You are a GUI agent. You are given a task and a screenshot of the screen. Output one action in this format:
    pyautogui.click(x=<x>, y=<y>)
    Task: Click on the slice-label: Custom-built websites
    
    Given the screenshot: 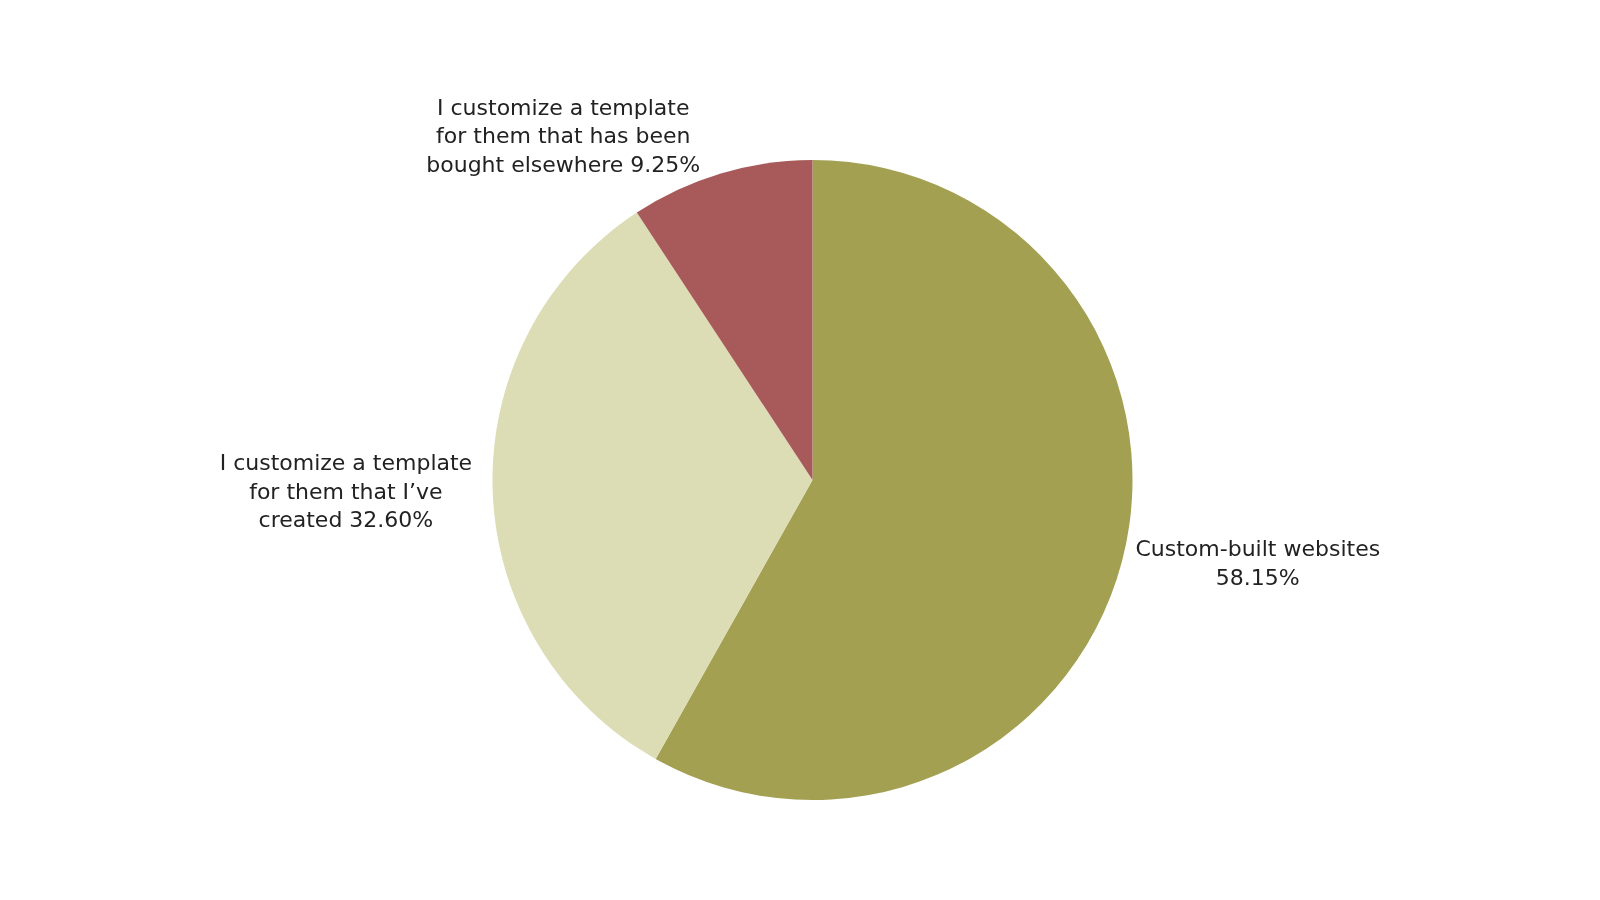 What is the action you would take?
    pyautogui.click(x=1258, y=548)
    